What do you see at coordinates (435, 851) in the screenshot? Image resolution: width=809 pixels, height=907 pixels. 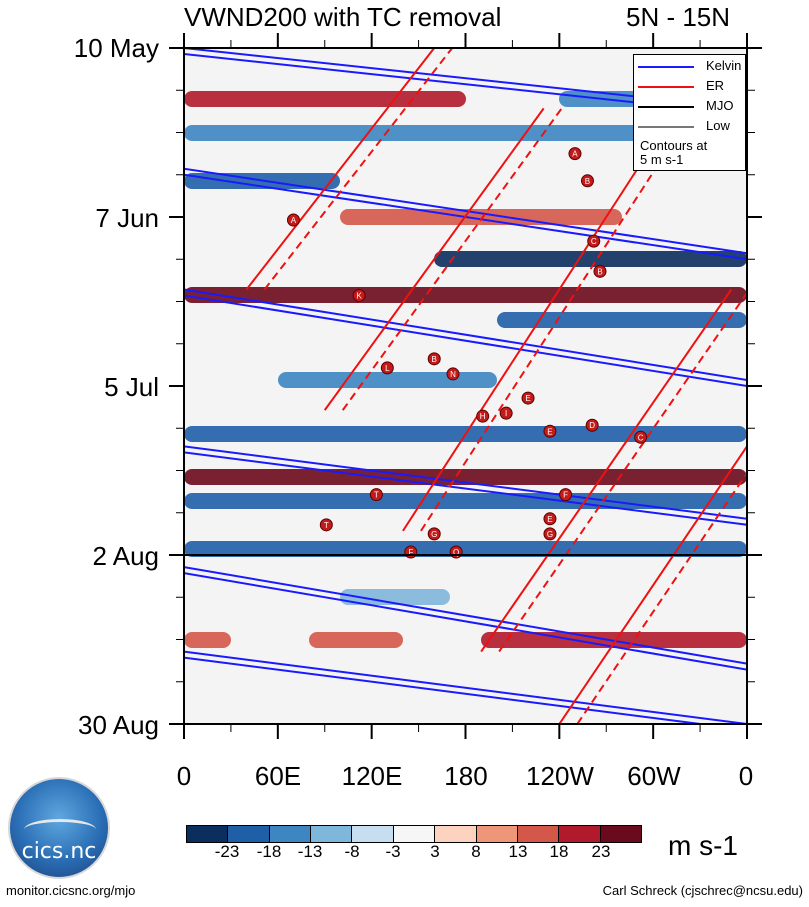 I see `colorbar-label: 3` at bounding box center [435, 851].